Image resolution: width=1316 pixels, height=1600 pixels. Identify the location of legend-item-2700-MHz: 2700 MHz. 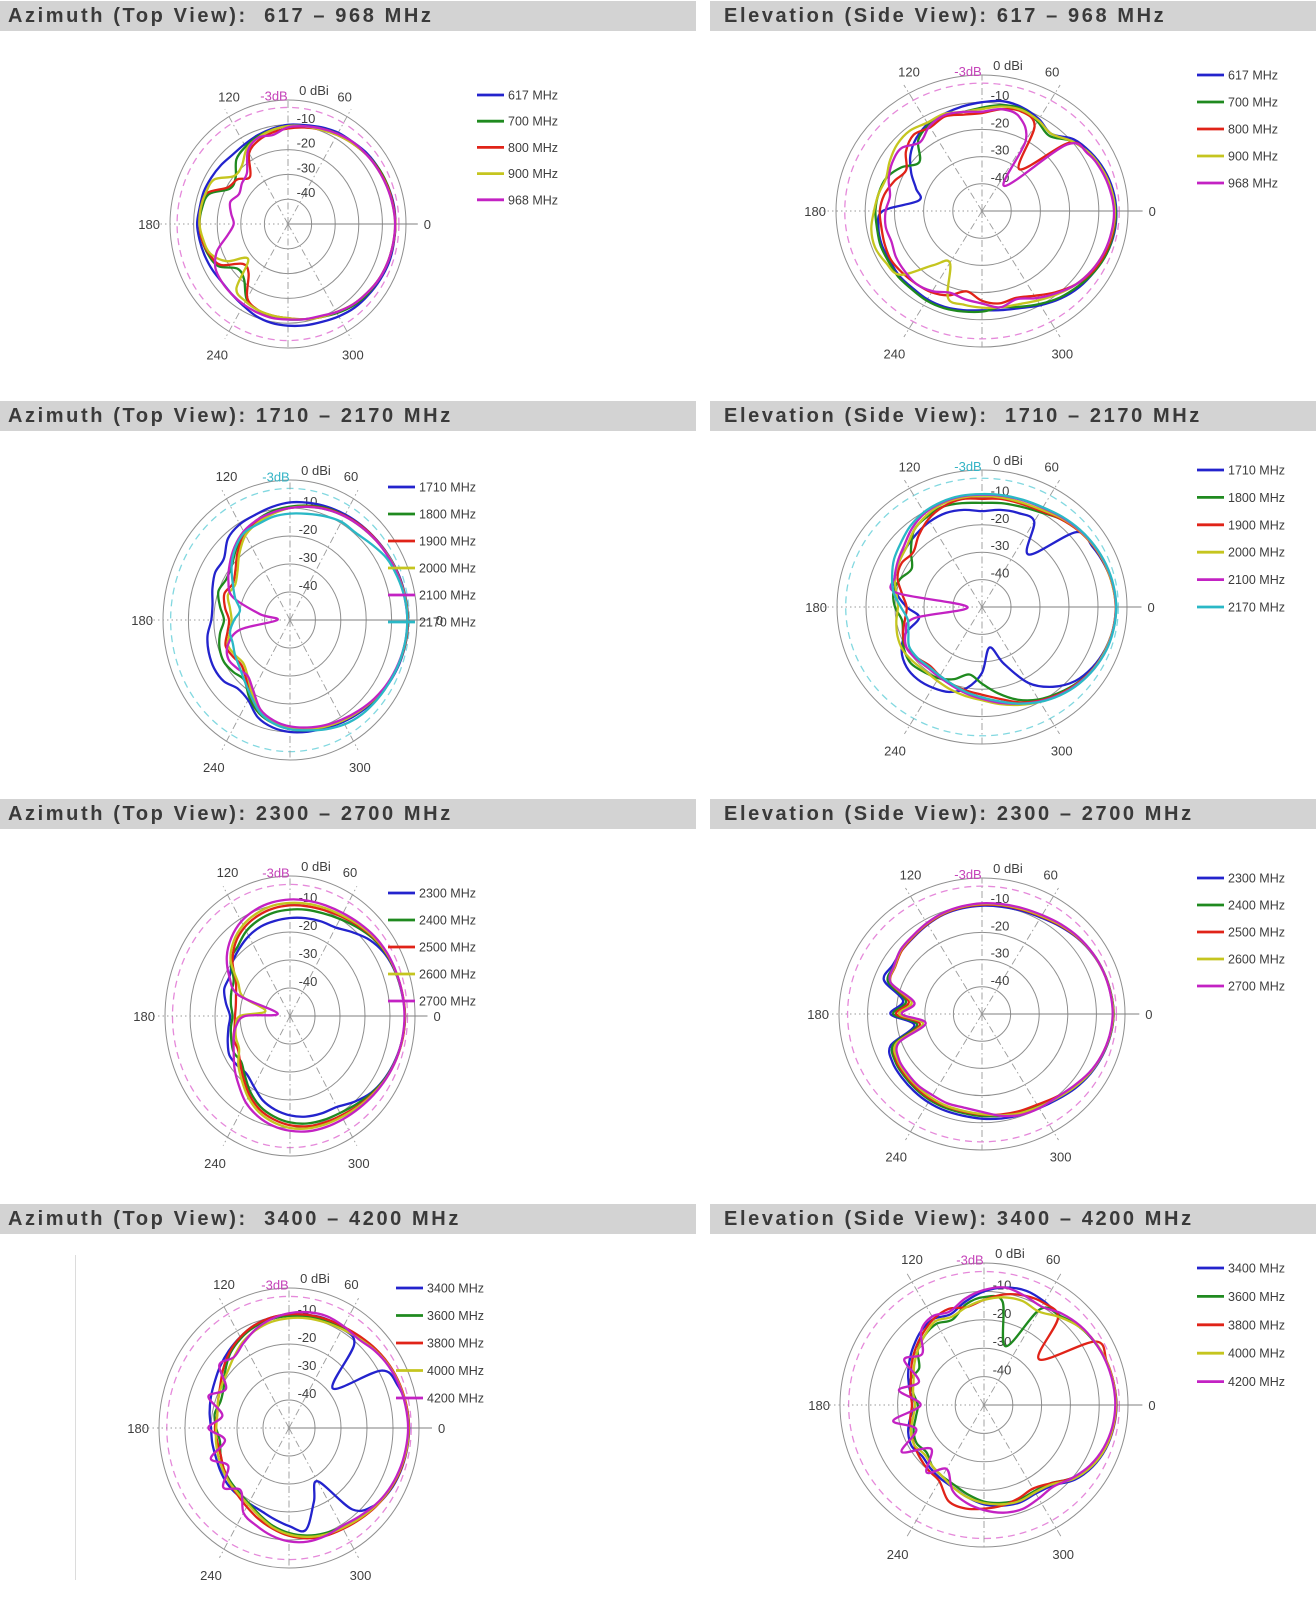
(1241, 987).